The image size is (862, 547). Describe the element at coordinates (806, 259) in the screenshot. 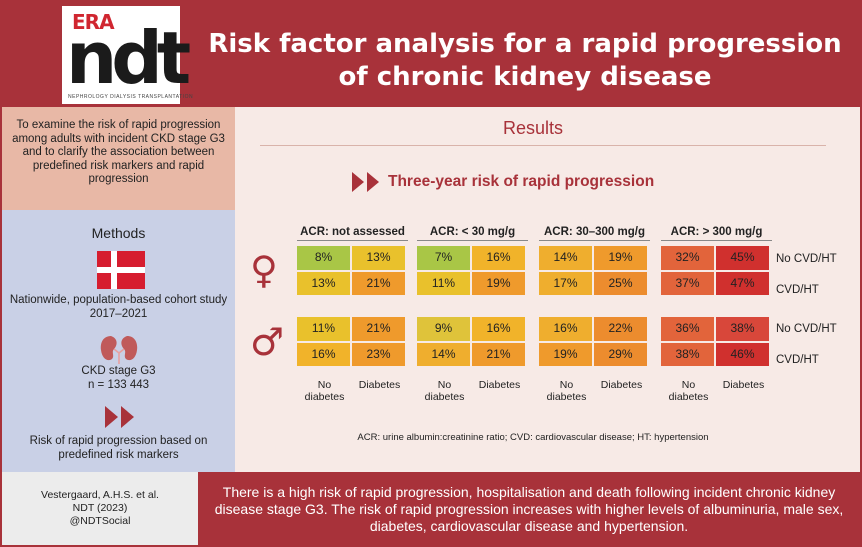

I see `row-label-female-no-cvd: No CVD/HT` at that location.